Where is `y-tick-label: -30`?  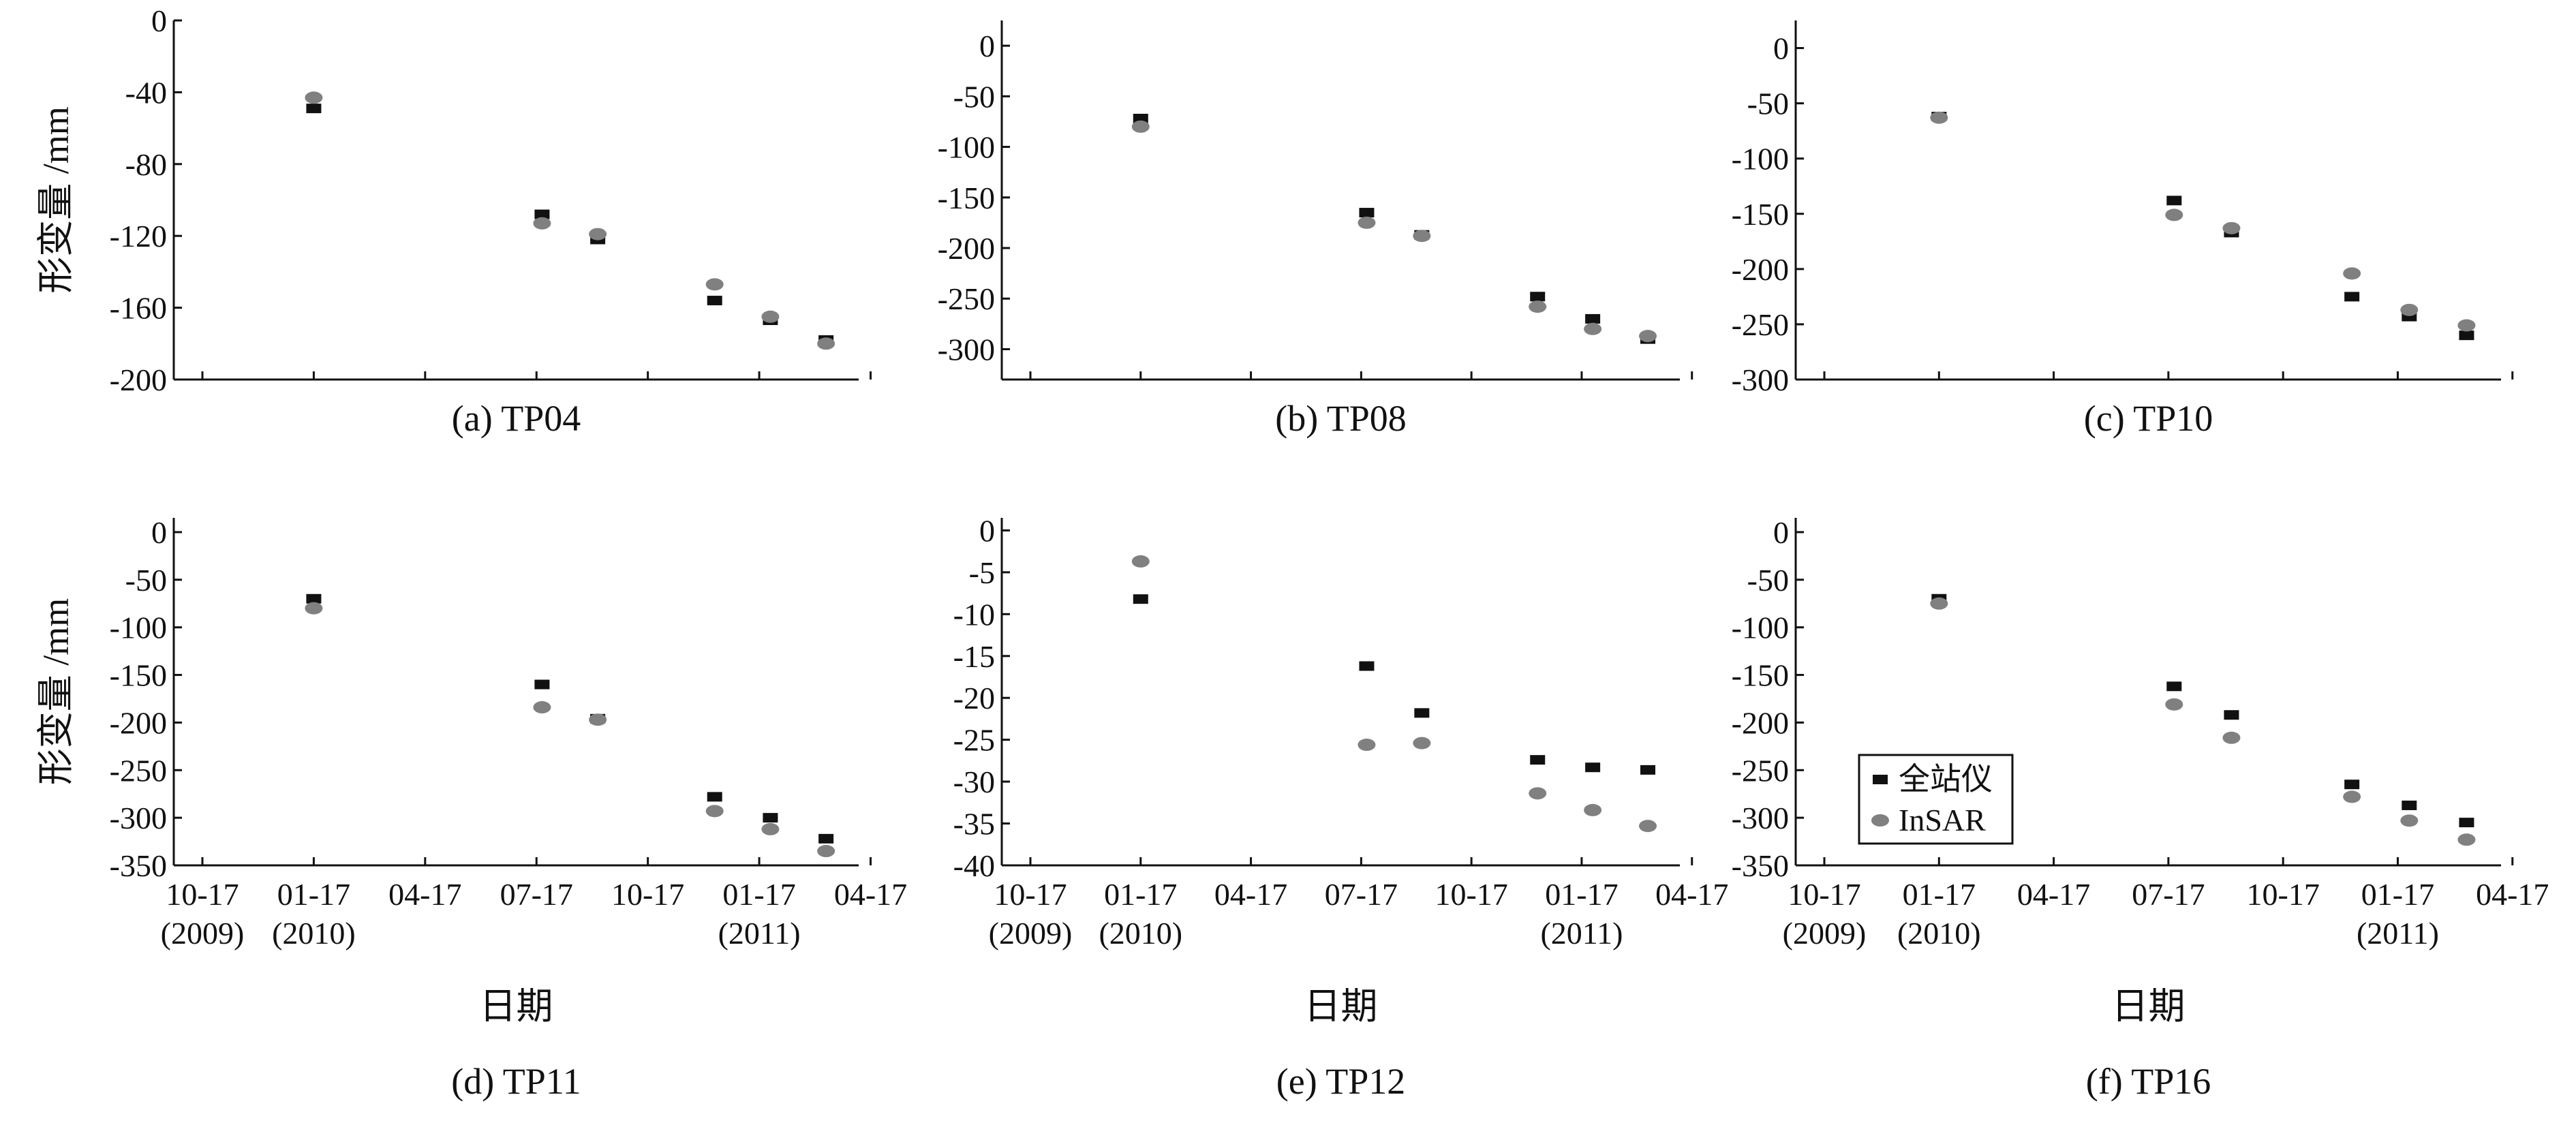 y-tick-label: -30 is located at coordinates (974, 782).